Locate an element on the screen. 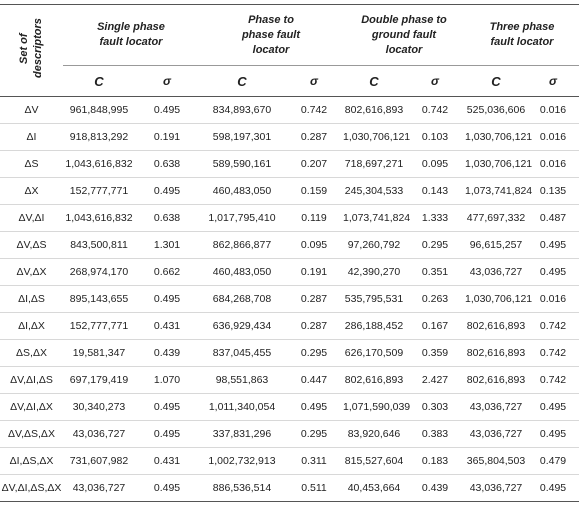  row-label: ΔV,ΔI is located at coordinates (31, 218).